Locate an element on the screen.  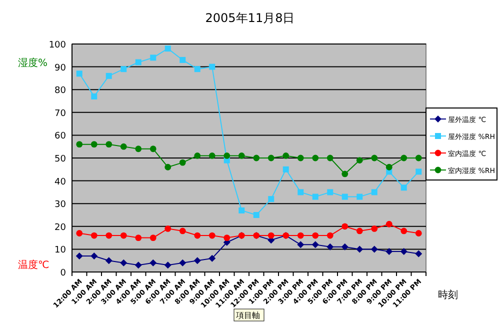
y-tick-label: 50 is located at coordinates (60, 159).